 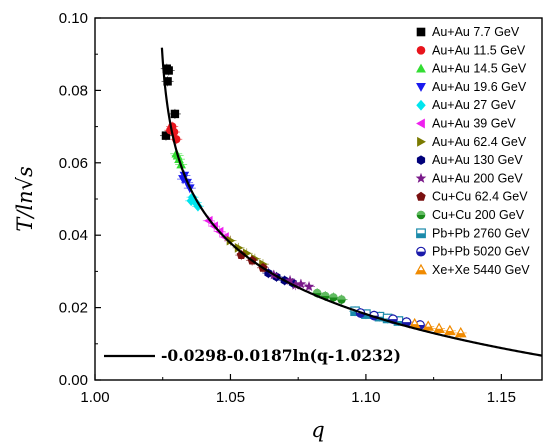 What do you see at coordinates (94, 397) in the screenshot?
I see `x-tick-label: 1.00` at bounding box center [94, 397].